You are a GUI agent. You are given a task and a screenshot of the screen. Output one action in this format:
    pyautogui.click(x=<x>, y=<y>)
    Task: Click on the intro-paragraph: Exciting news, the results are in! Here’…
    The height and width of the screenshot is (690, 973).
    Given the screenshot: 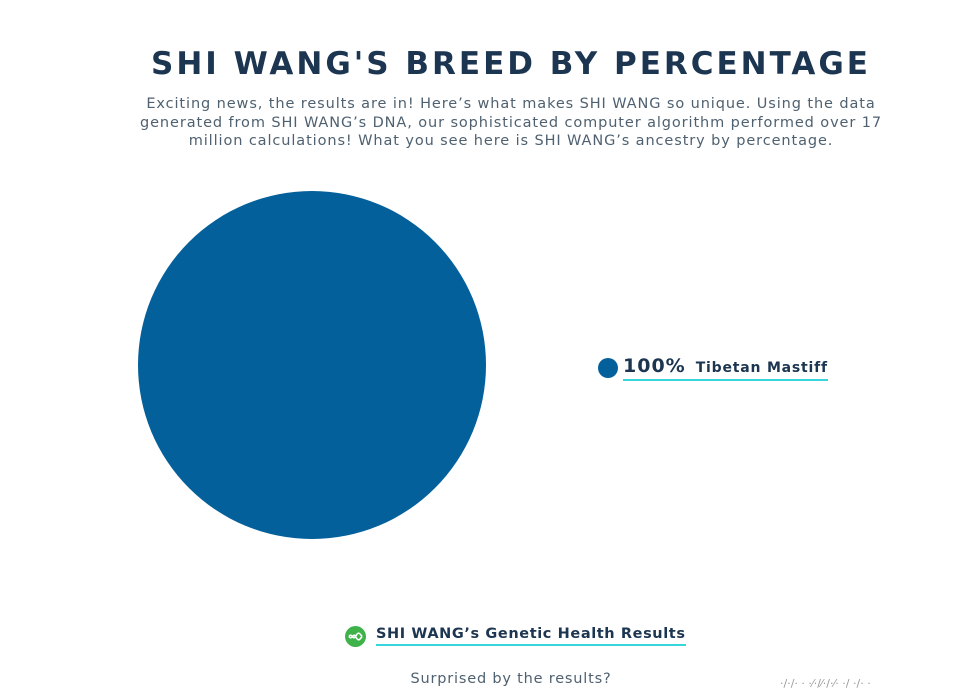 What is the action you would take?
    pyautogui.click(x=511, y=122)
    